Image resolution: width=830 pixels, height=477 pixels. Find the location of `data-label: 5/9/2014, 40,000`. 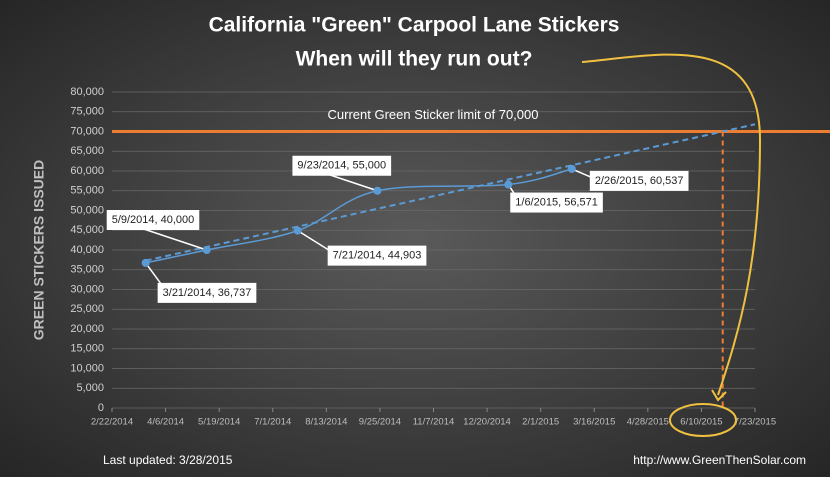

data-label: 5/9/2014, 40,000 is located at coordinates (153, 220).